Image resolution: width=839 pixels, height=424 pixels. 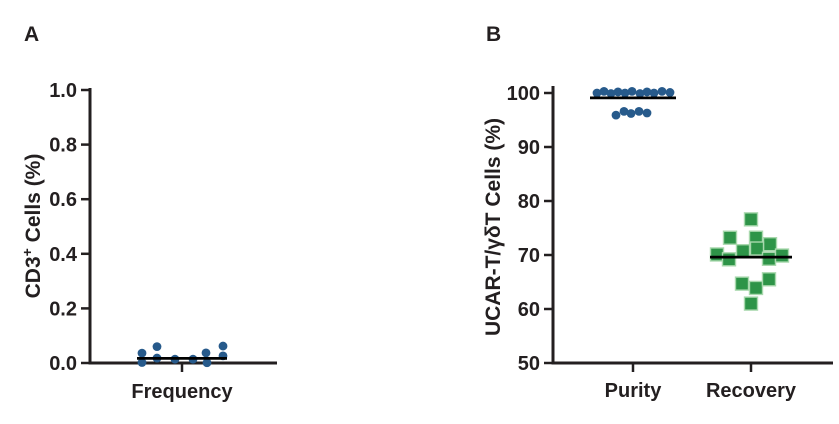 What do you see at coordinates (63, 91) in the screenshot?
I see `y-tick-label: 1.0` at bounding box center [63, 91].